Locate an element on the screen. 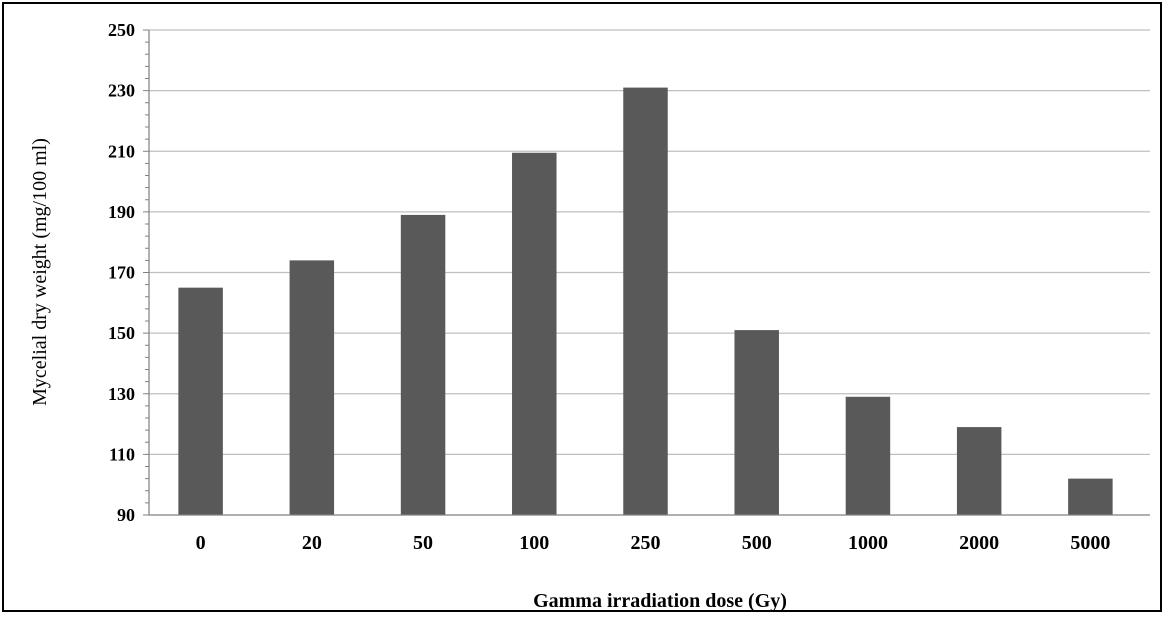 This screenshot has width=1168, height=618. x-tick-label: 20 is located at coordinates (312, 543).